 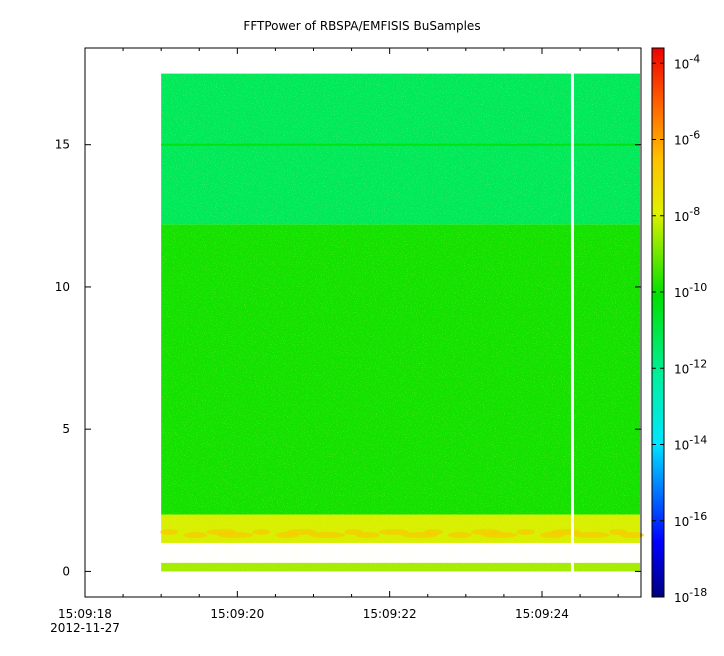 I want to click on colorbar-tick-exponent: -6, so click(x=694, y=135).